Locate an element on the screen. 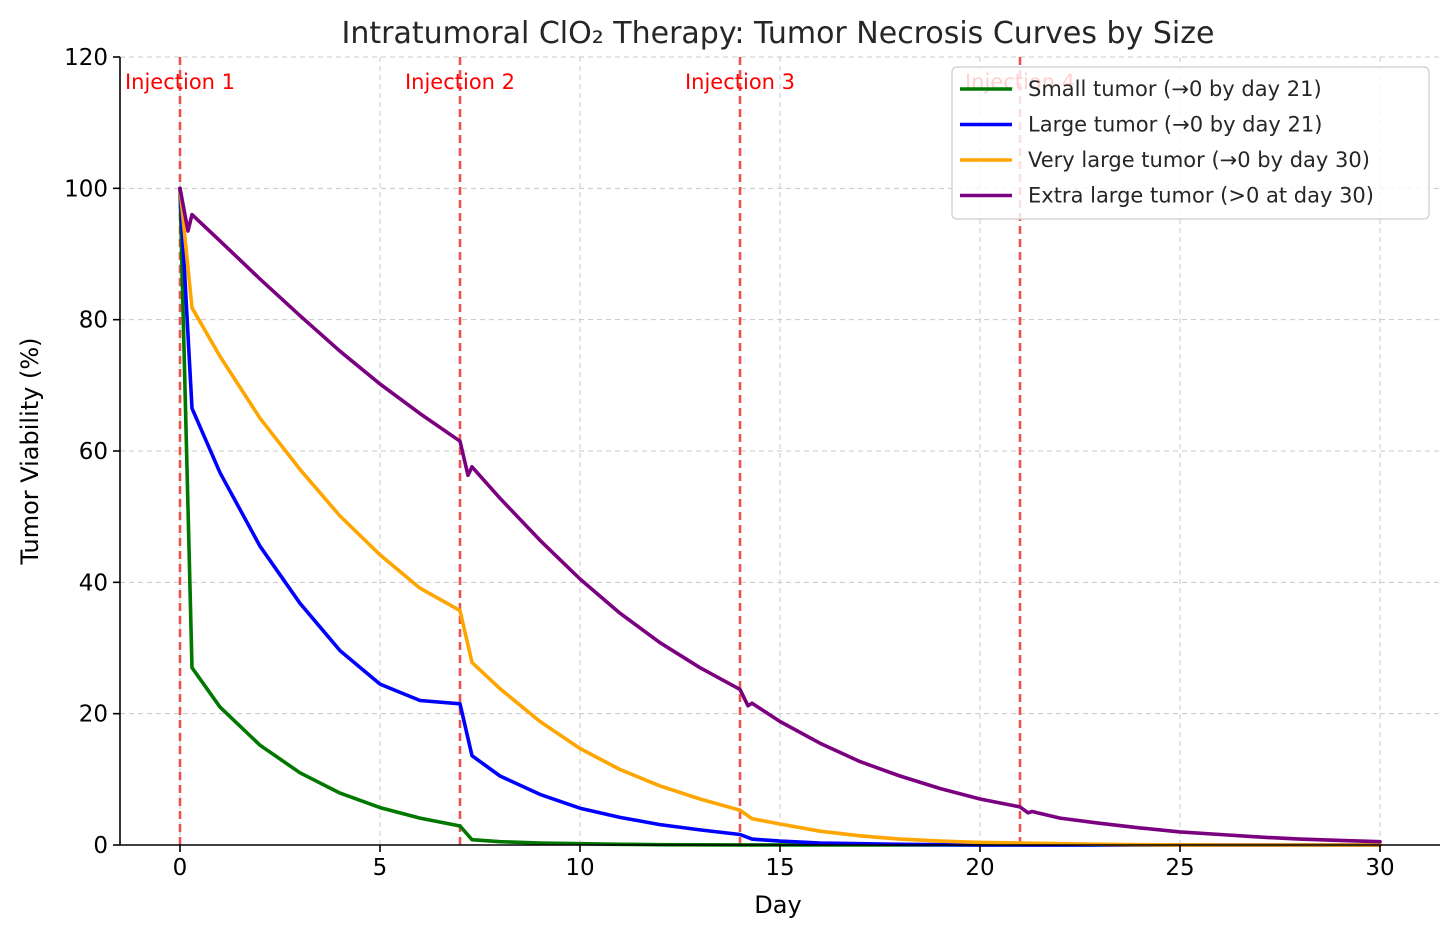  legend-label: Extra large tumor (>0 at day 30) is located at coordinates (1201, 196).